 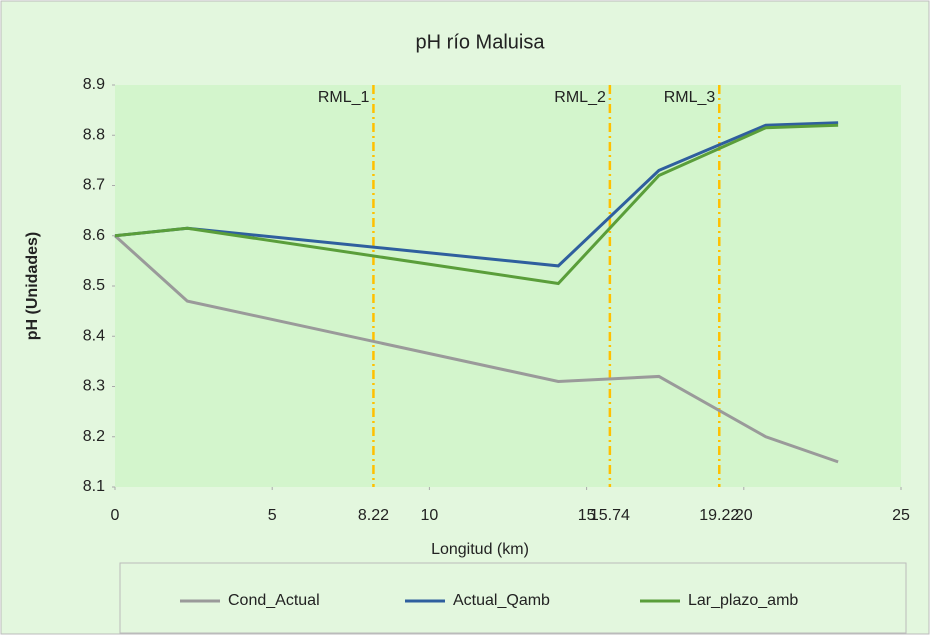 I want to click on legend-label: Cond_Actual, so click(x=274, y=600).